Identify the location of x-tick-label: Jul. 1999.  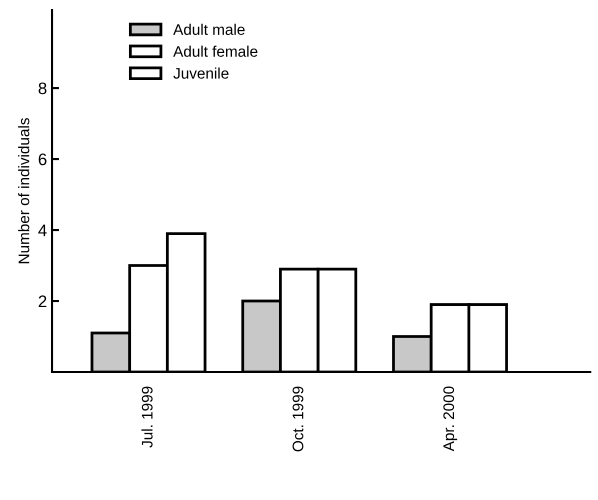
(147, 417).